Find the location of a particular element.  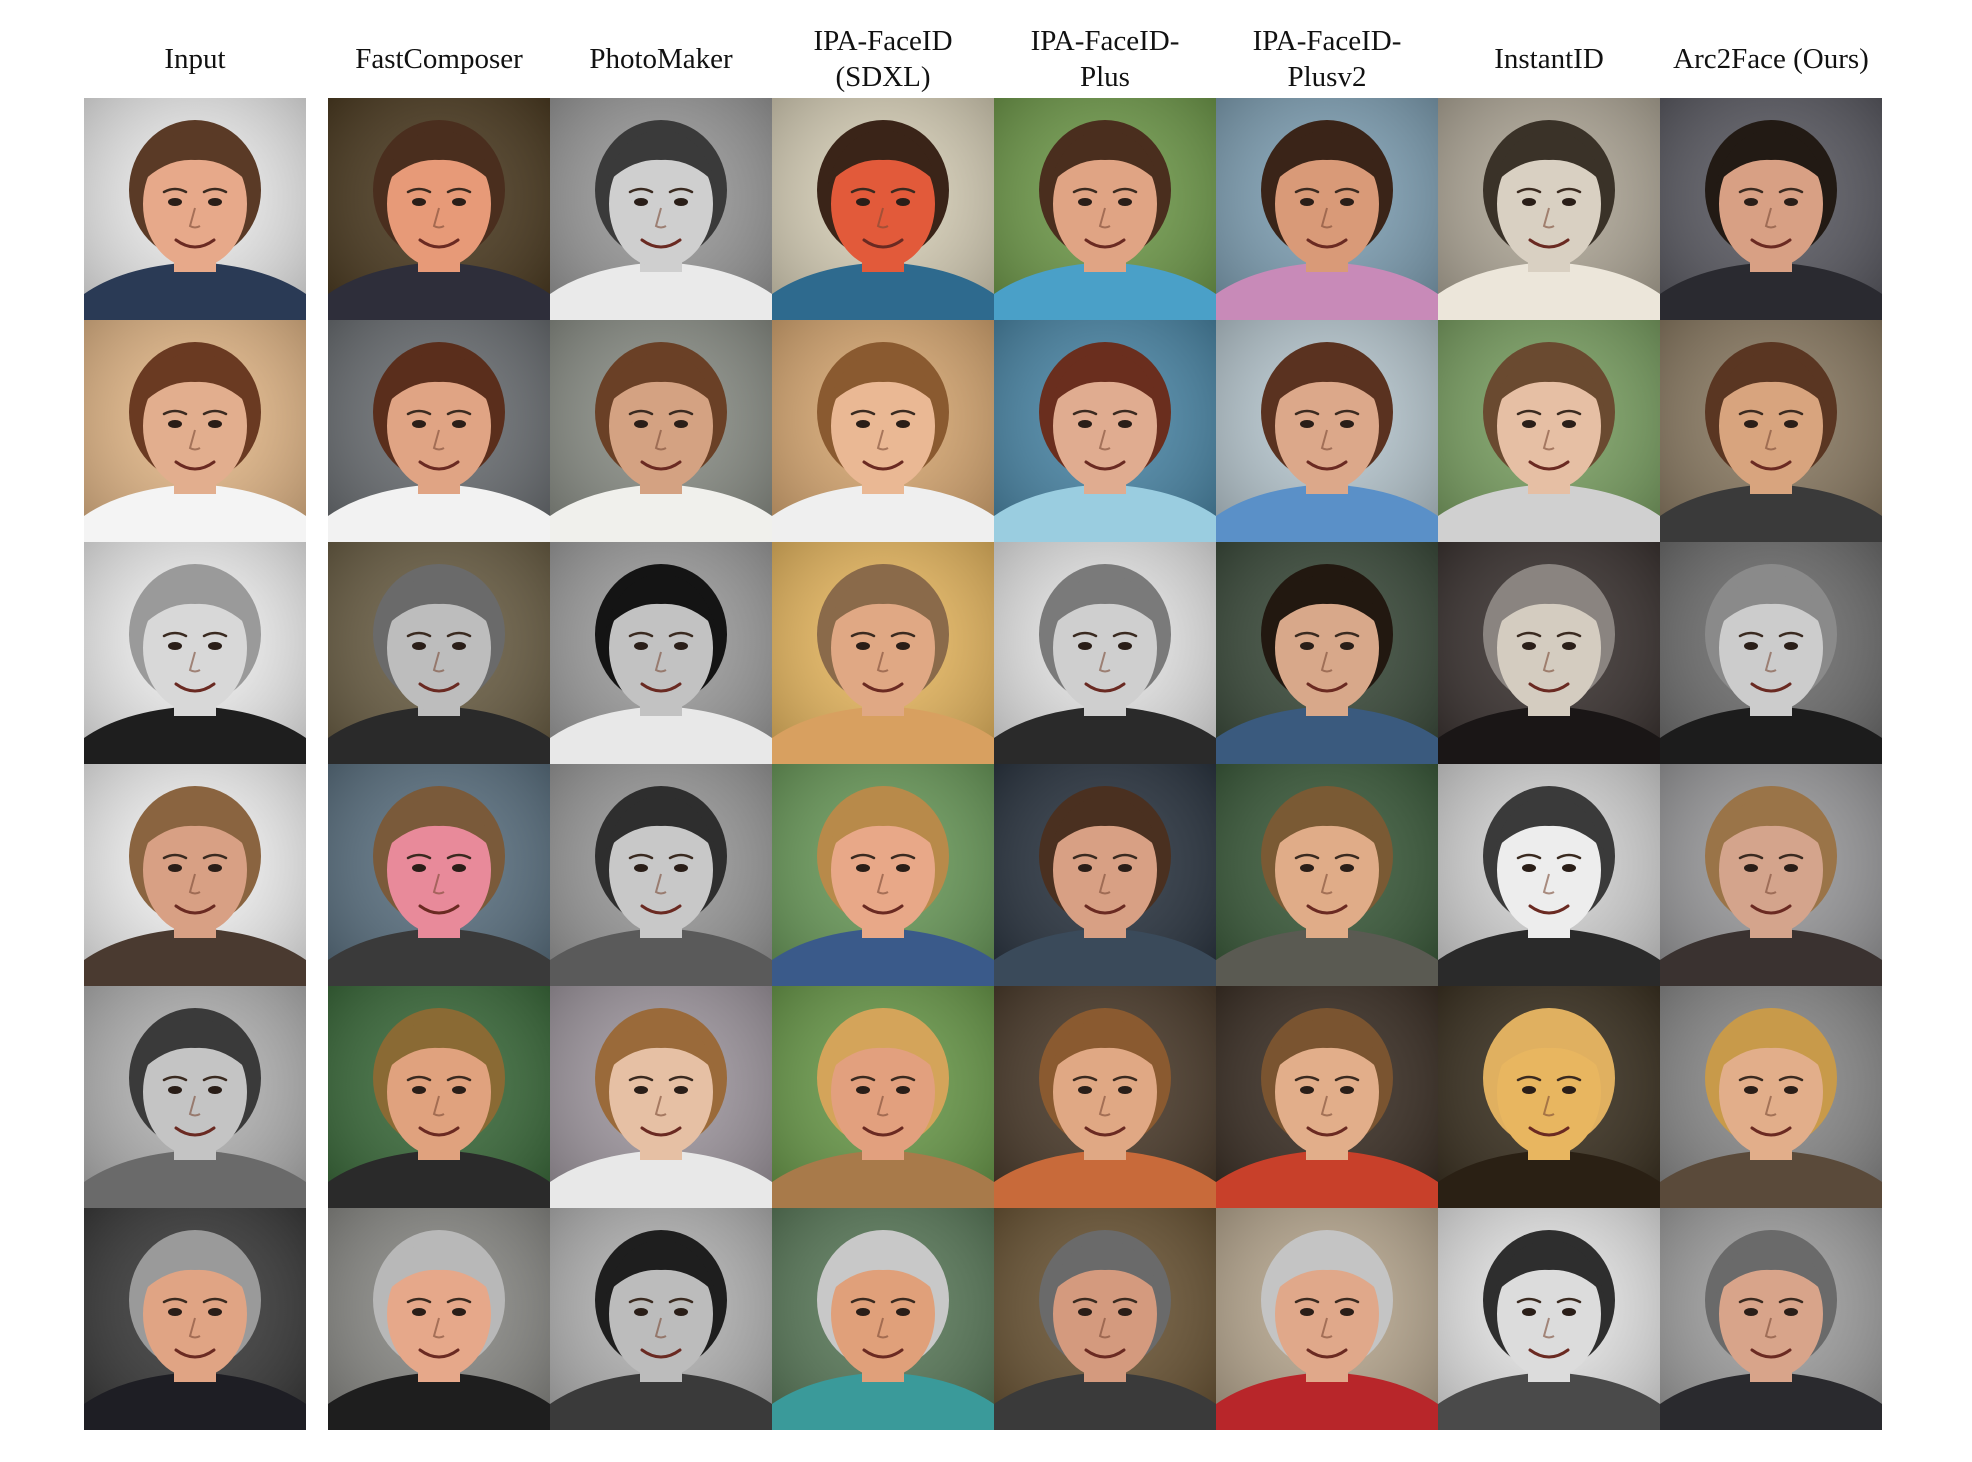

face-image-row1-fastcomposer is located at coordinates (439, 209).